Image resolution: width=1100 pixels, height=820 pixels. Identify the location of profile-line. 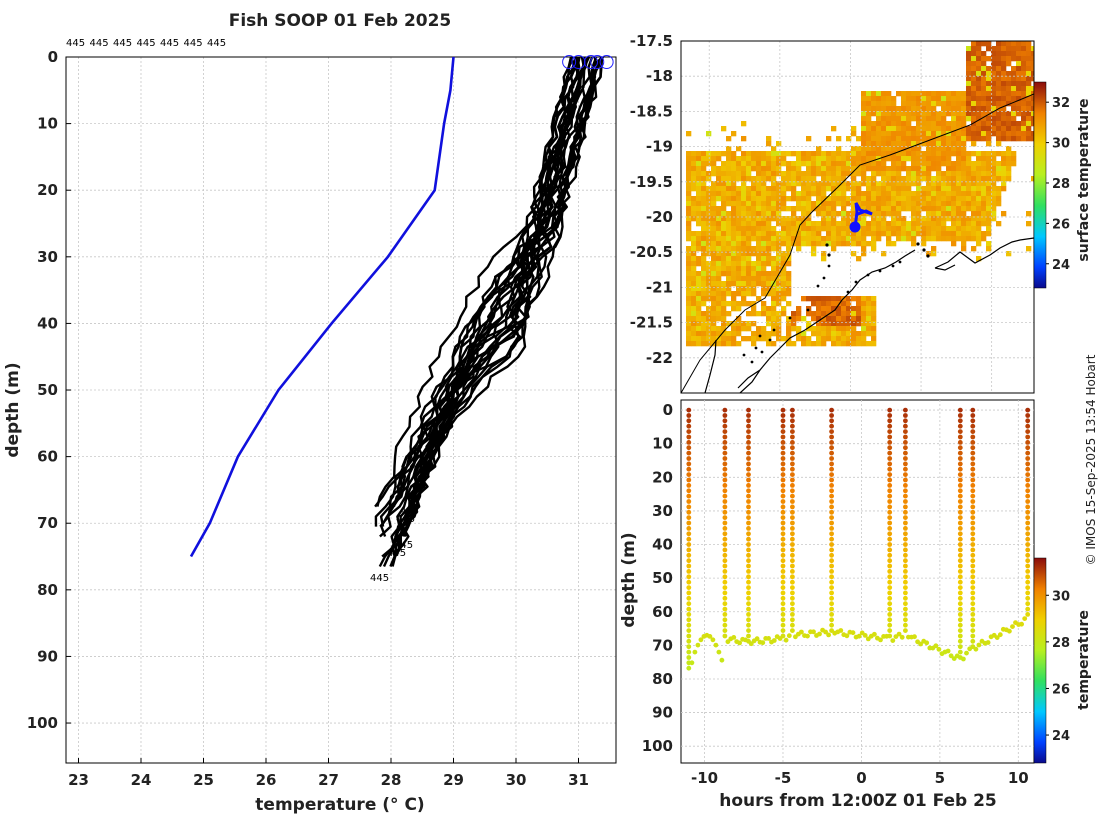
(495, 287).